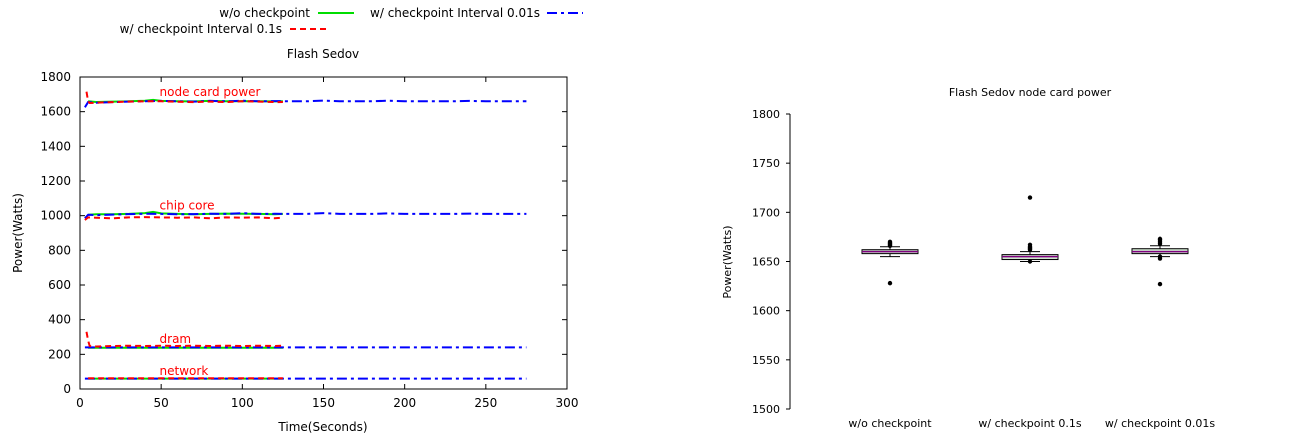 The width and height of the screenshot is (1296, 434). Describe the element at coordinates (55, 181) in the screenshot. I see `y-tick-label: 1200` at that location.